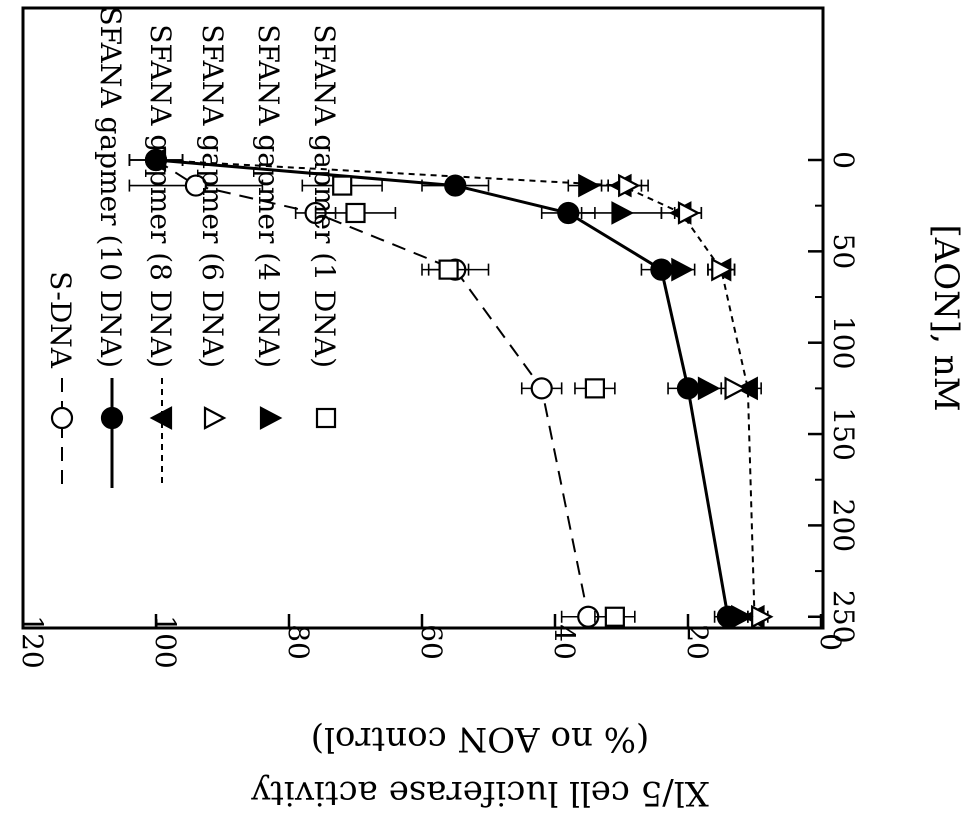  I want to click on series, so click(659, 401).